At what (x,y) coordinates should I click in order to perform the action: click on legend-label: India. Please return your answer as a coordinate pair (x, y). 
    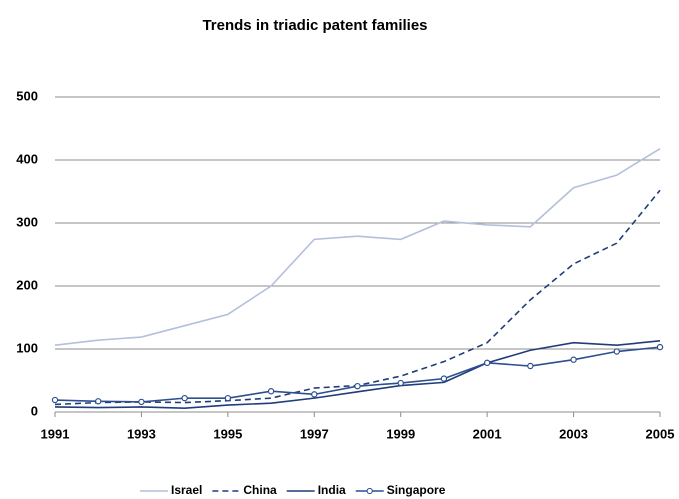
    Looking at the image, I should click on (332, 490).